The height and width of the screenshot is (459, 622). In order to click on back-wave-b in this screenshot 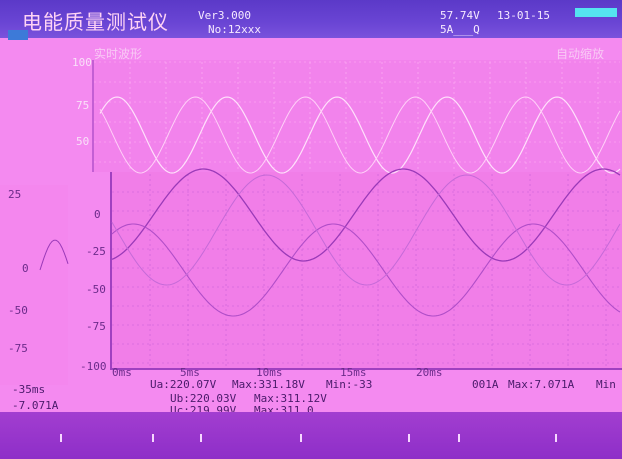, I will do `click(360, 135)`.